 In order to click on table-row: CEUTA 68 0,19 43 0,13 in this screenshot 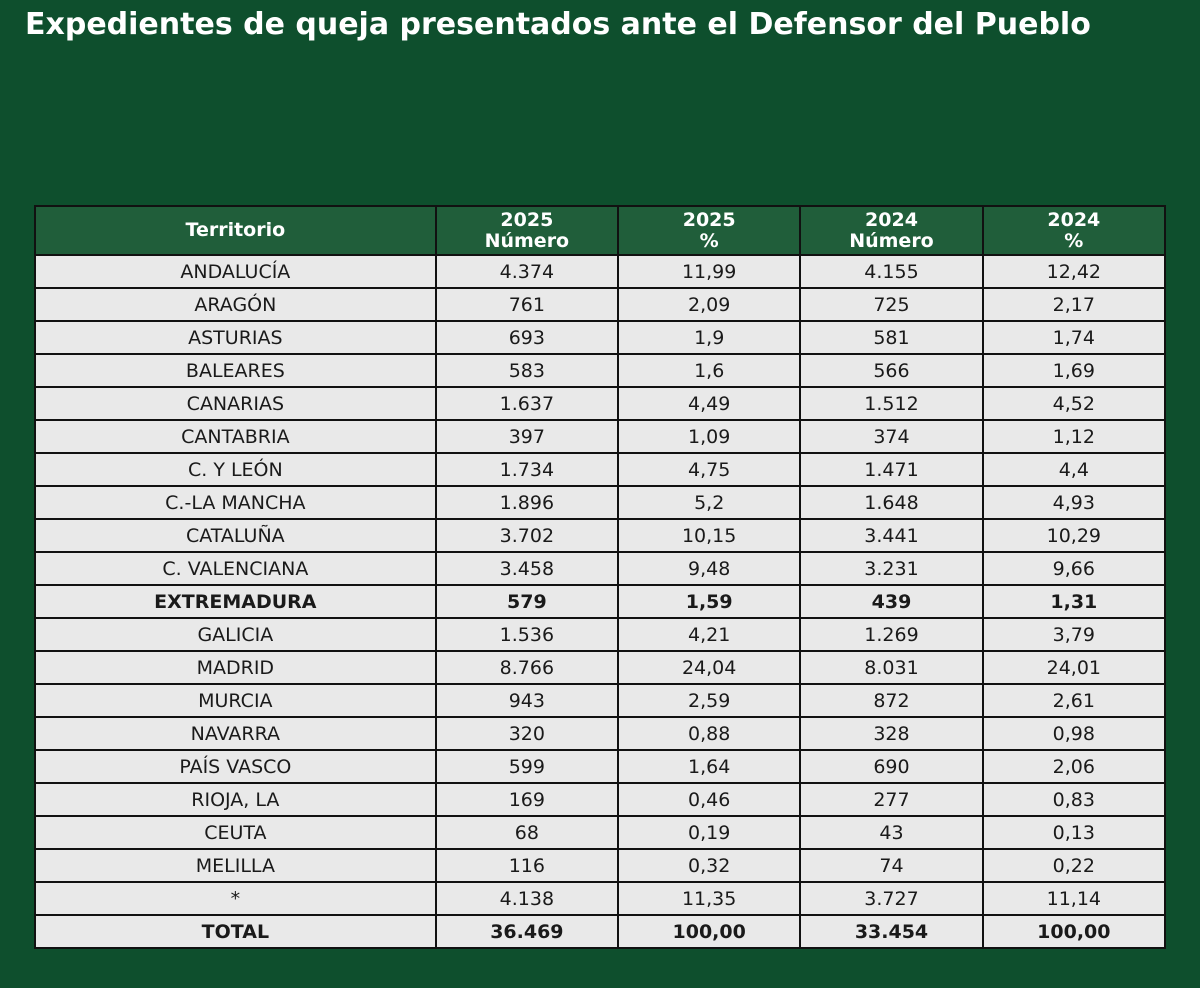, I will do `click(600, 832)`.